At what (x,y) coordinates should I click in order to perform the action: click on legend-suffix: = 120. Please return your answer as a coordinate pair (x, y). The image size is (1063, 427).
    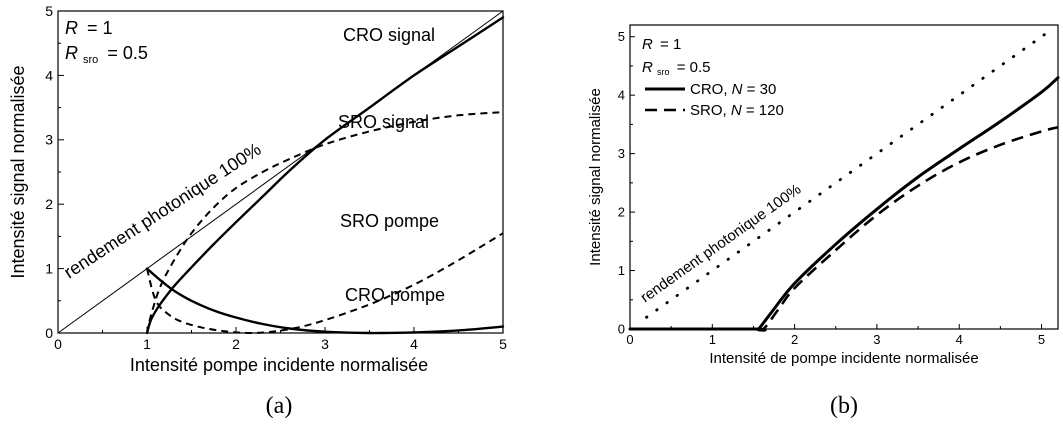
    Looking at the image, I should click on (763, 110).